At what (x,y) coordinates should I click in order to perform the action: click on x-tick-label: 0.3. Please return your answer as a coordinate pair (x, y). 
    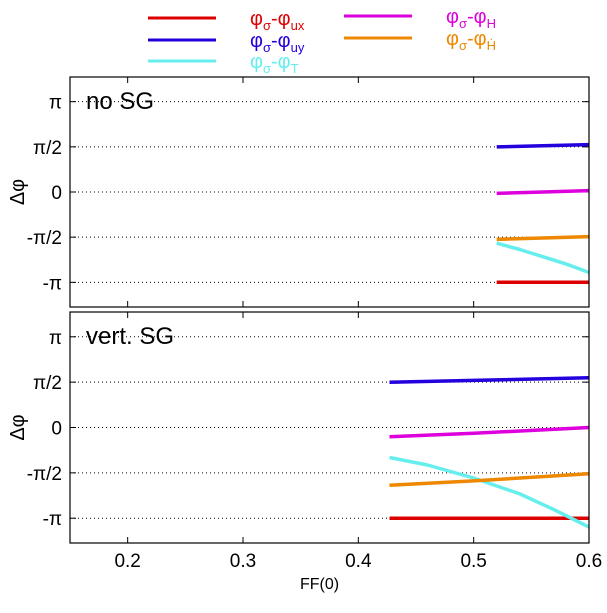
    Looking at the image, I should click on (243, 561).